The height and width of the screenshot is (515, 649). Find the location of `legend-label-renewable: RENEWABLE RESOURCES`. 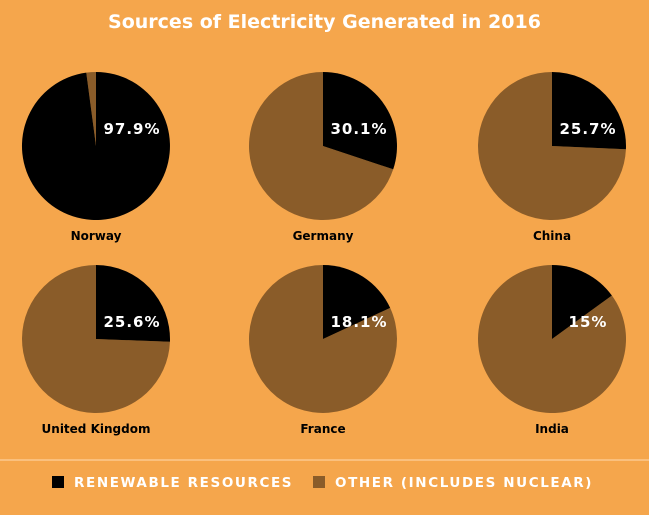

legend-label-renewable: RENEWABLE RESOURCES is located at coordinates (183, 483).